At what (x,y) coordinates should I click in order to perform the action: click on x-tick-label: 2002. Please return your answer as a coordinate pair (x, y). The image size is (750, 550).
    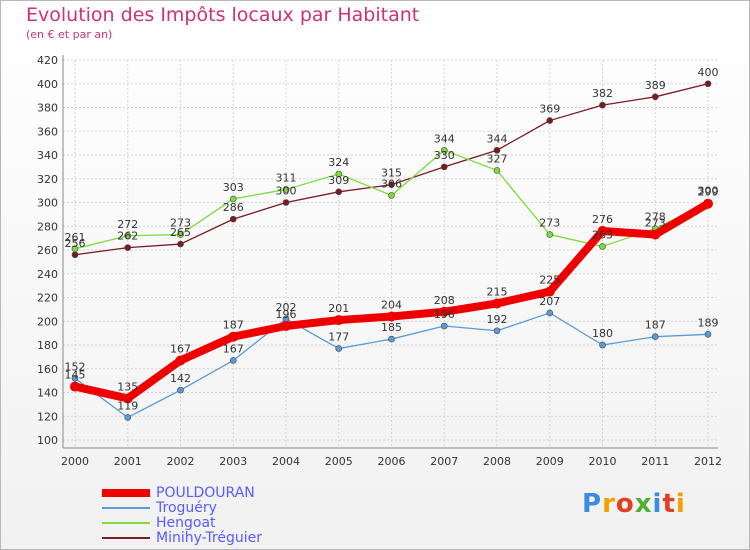
    Looking at the image, I should click on (181, 461).